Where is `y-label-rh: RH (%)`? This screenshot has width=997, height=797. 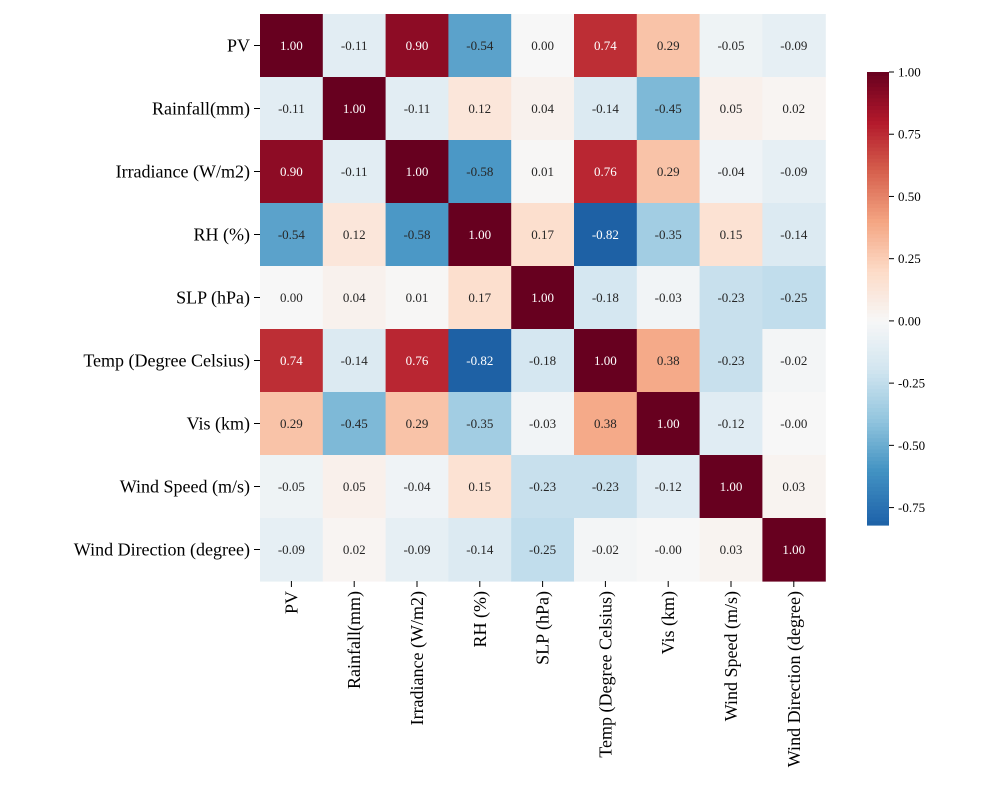
y-label-rh: RH (%) is located at coordinates (222, 235).